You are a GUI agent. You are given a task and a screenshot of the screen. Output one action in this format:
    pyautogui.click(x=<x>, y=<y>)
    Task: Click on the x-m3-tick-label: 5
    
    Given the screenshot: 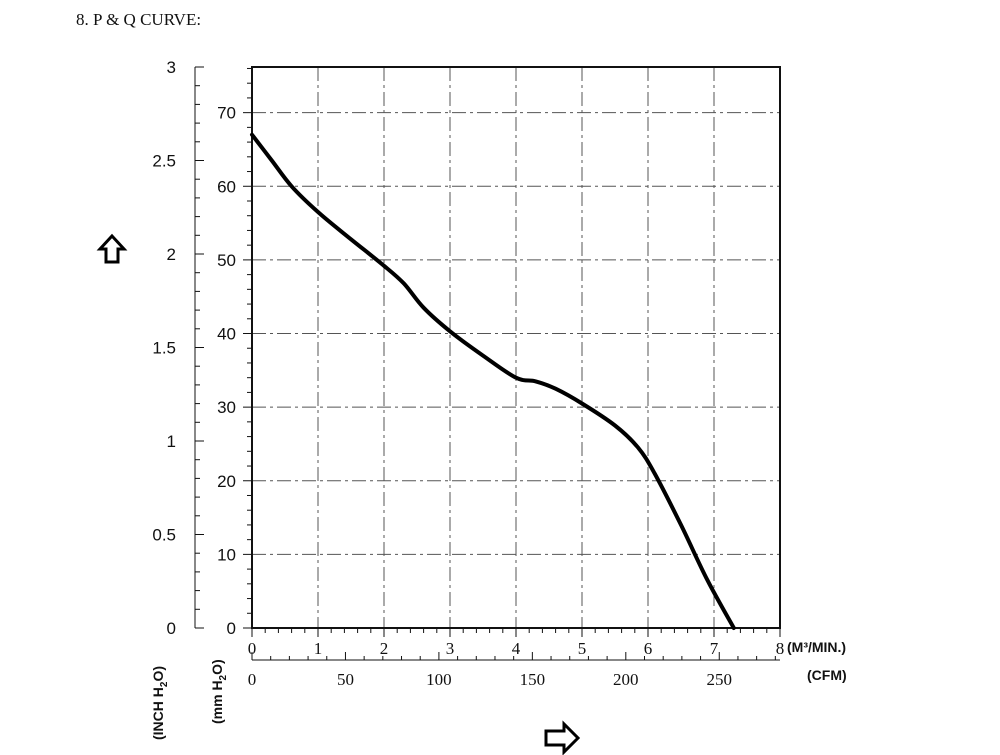 What is the action you would take?
    pyautogui.click(x=582, y=648)
    